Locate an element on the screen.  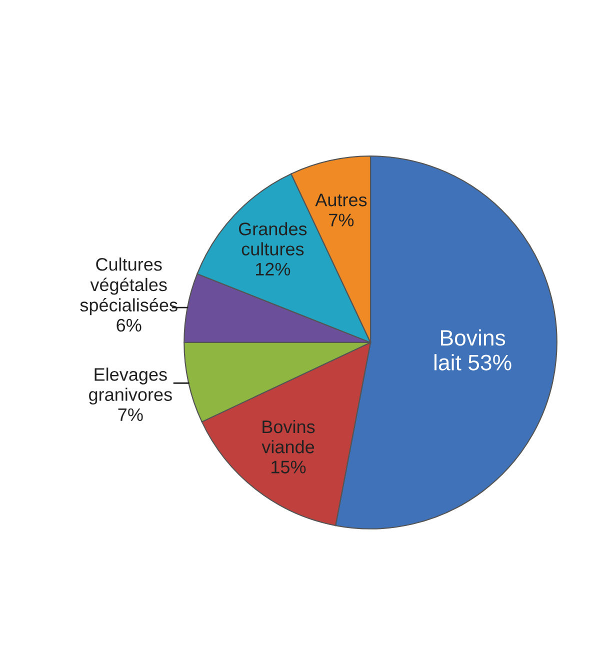
data-label: 6% is located at coordinates (129, 325).